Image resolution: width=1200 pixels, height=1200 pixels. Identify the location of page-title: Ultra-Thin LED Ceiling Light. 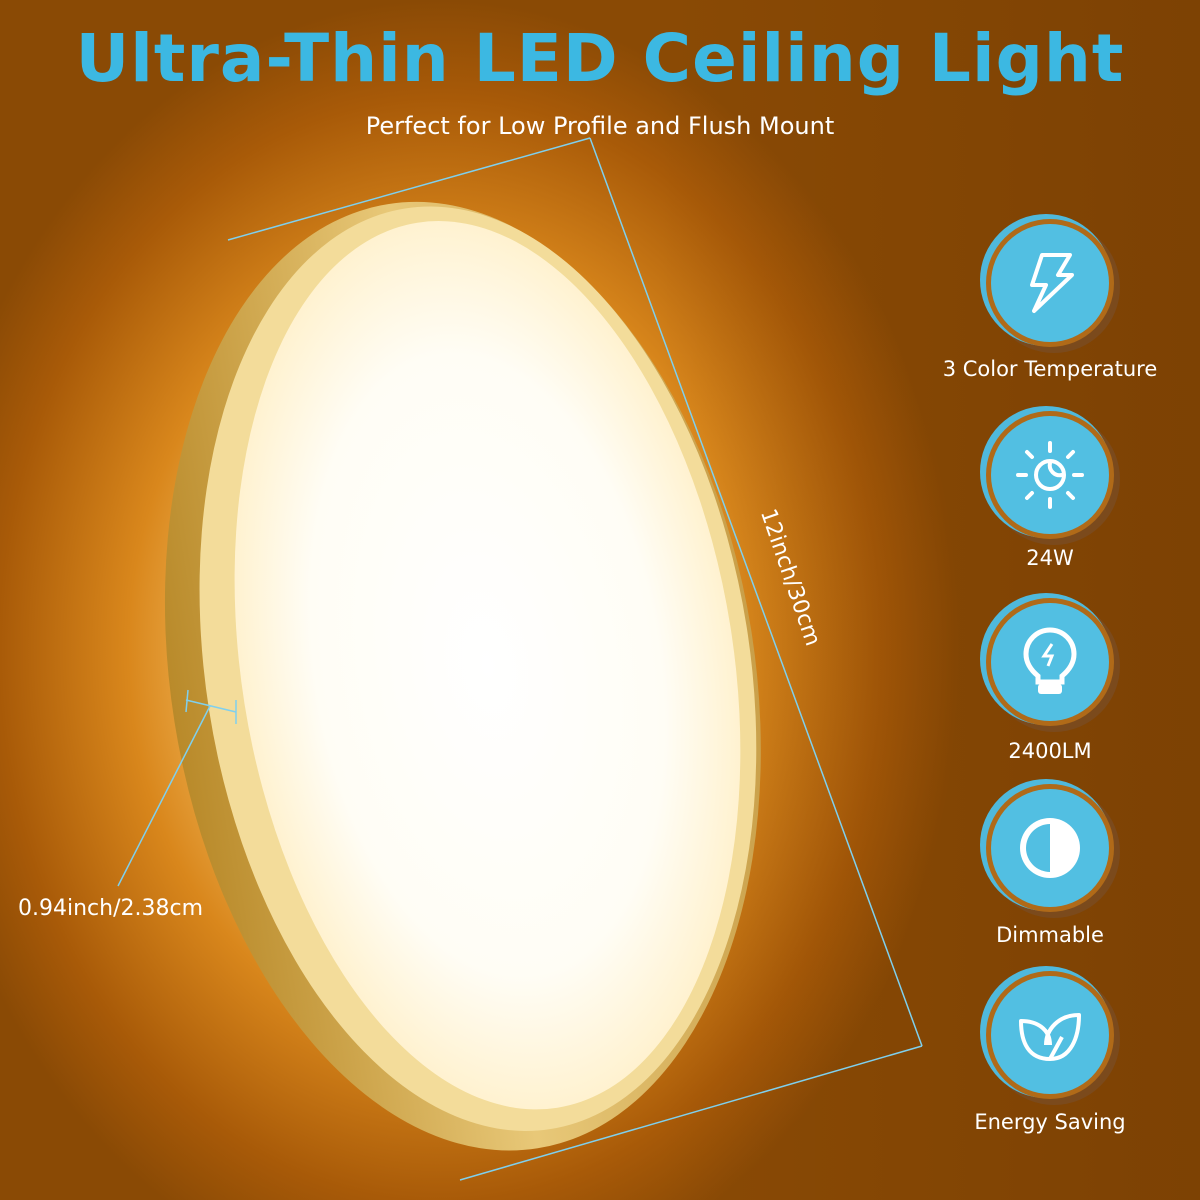
(600, 58).